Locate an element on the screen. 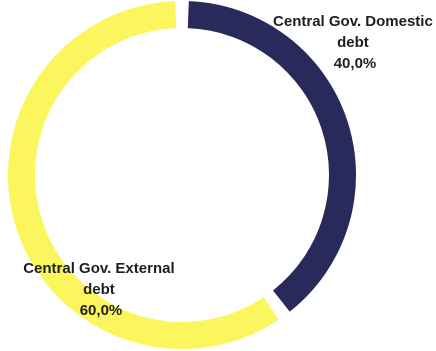 The image size is (436, 351). slice-label-domestic: Central Gov. Domestic debt 40,0% is located at coordinates (354, 42).